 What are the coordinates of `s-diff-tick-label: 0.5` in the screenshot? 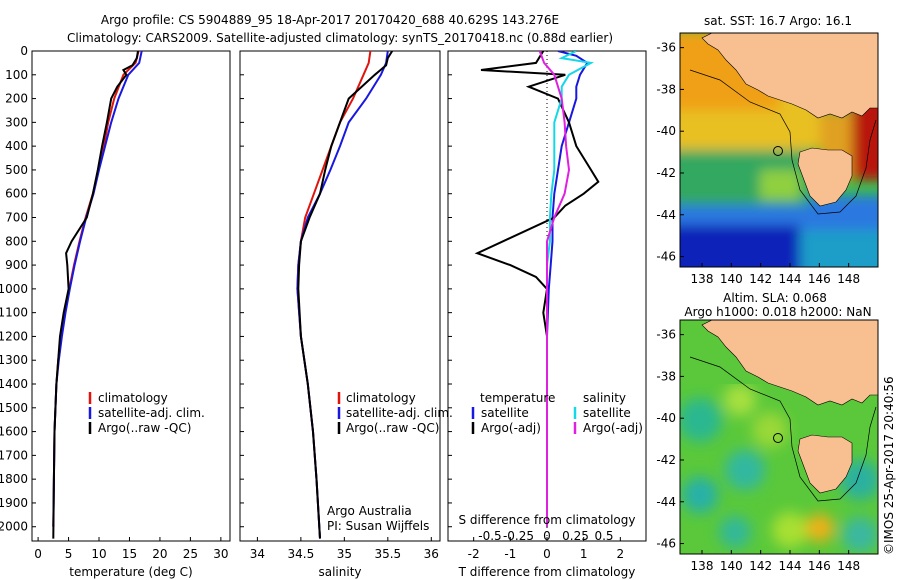 It's located at (603, 536).